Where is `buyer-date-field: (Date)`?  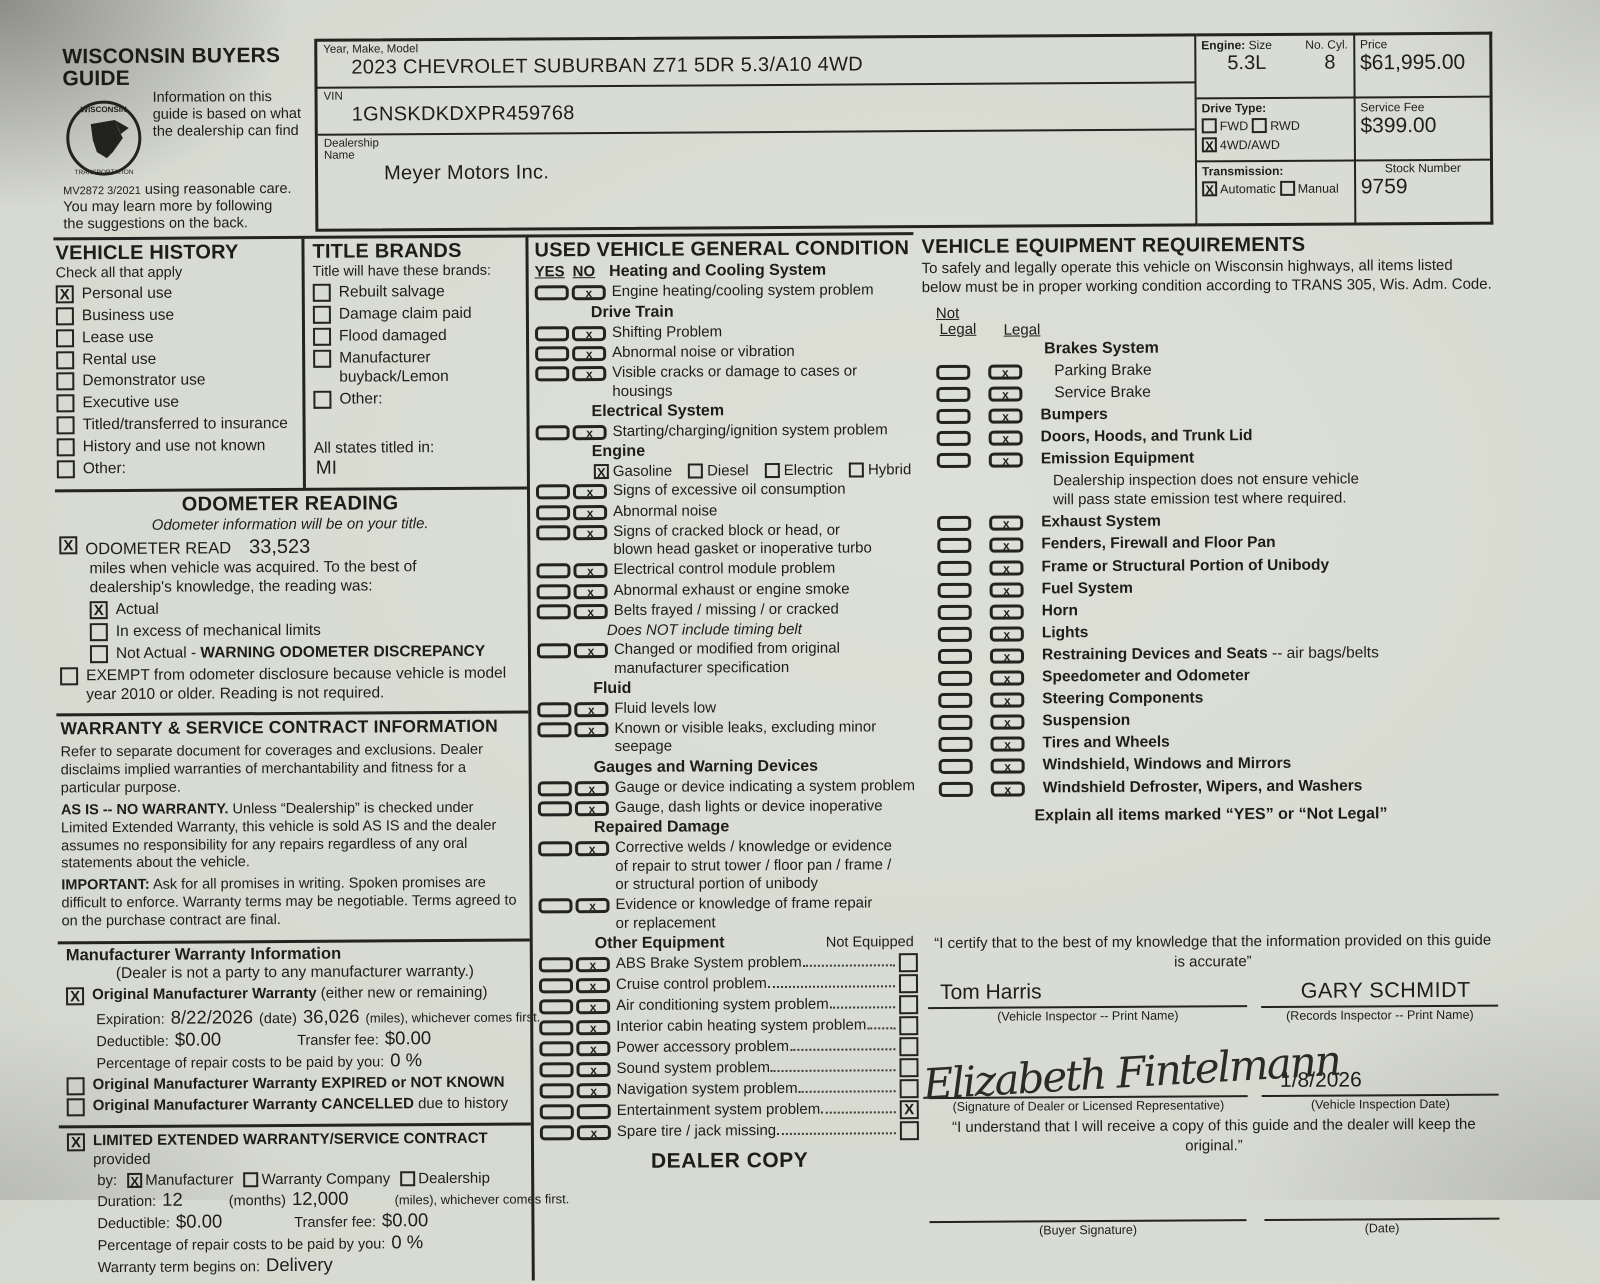 buyer-date-field: (Date) is located at coordinates (1382, 1226).